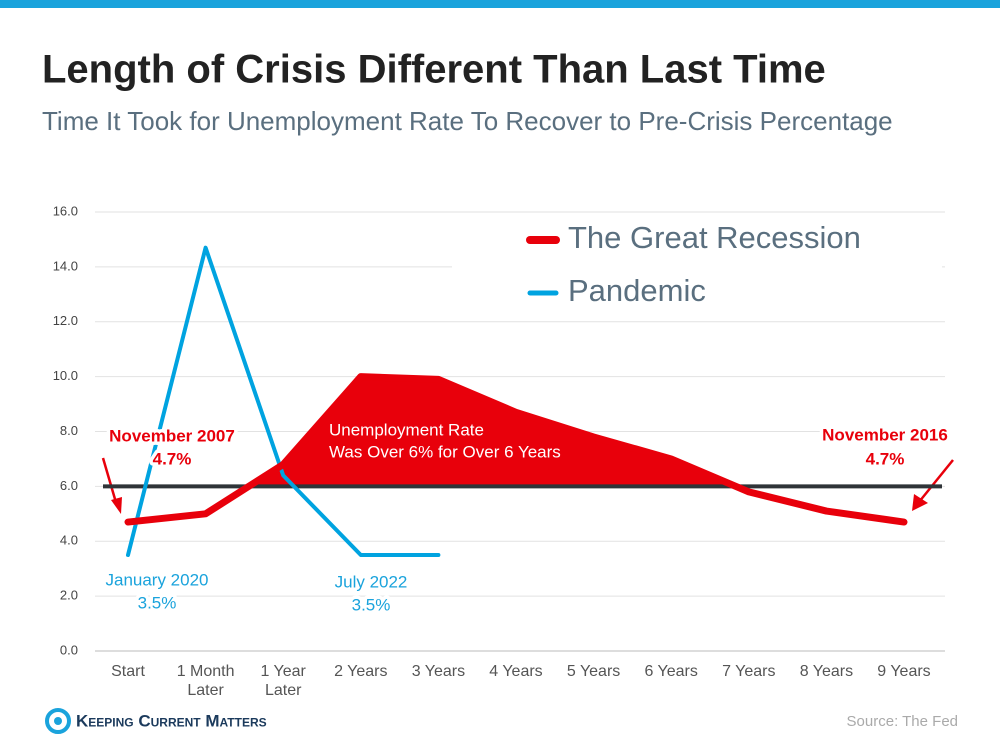 This screenshot has height=750, width=1000. Describe the element at coordinates (65, 375) in the screenshot. I see `y-tick-label: 10.0` at that location.